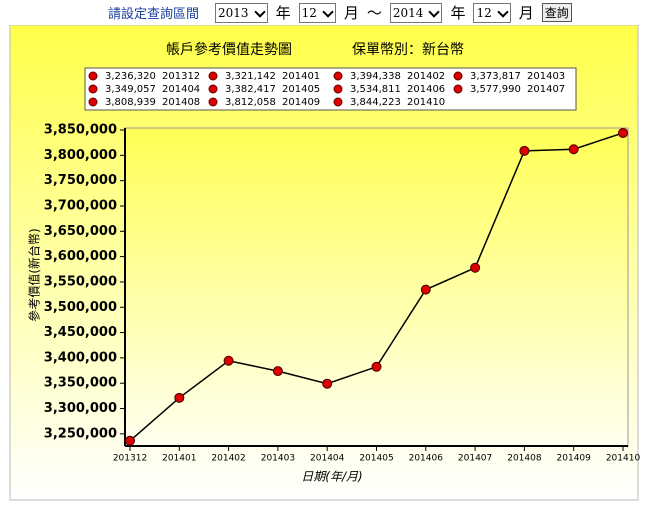 The image size is (648, 509). What do you see at coordinates (327, 459) in the screenshot?
I see `x-tick-label: 201404` at bounding box center [327, 459].